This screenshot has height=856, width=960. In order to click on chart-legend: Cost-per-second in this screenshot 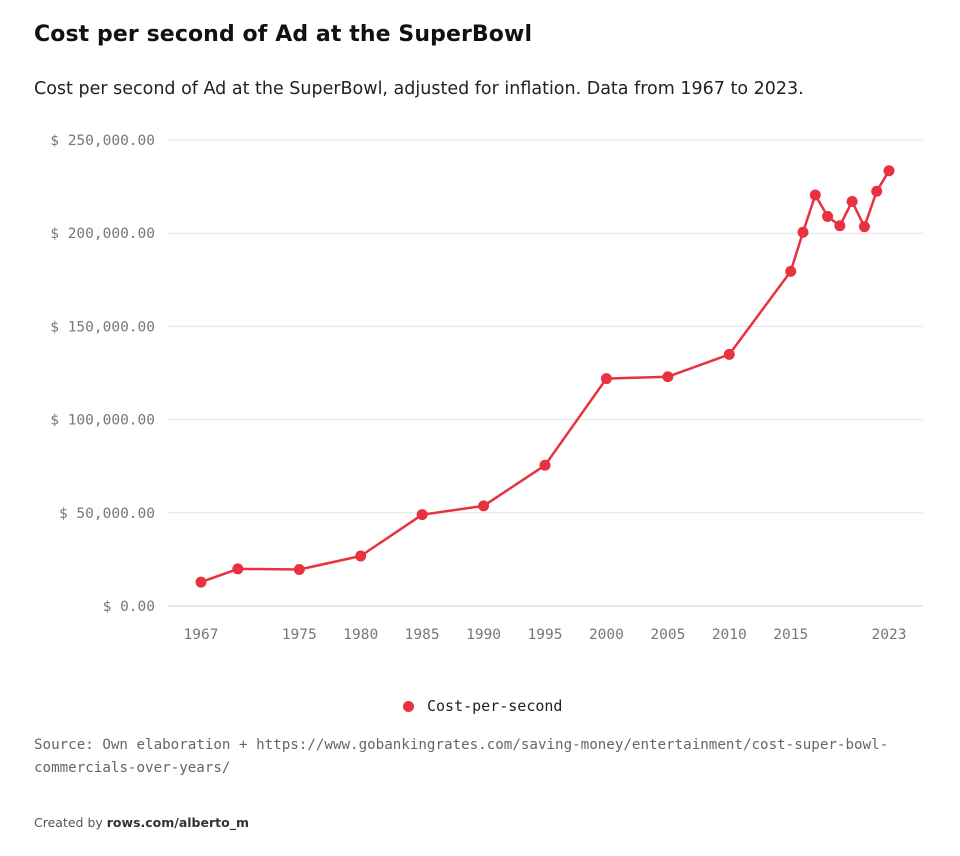, I will do `click(482, 706)`.